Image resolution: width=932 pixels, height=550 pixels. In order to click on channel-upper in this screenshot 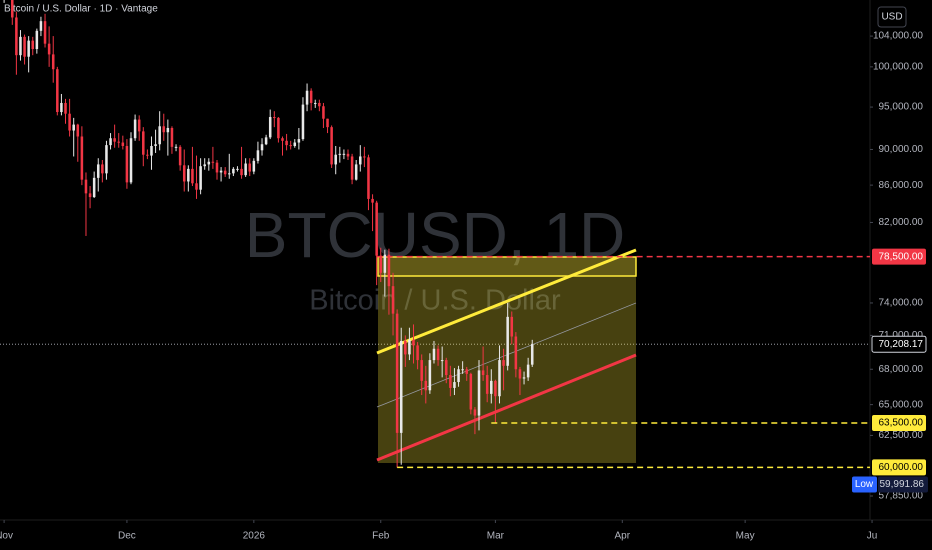, I will do `click(506, 301)`.